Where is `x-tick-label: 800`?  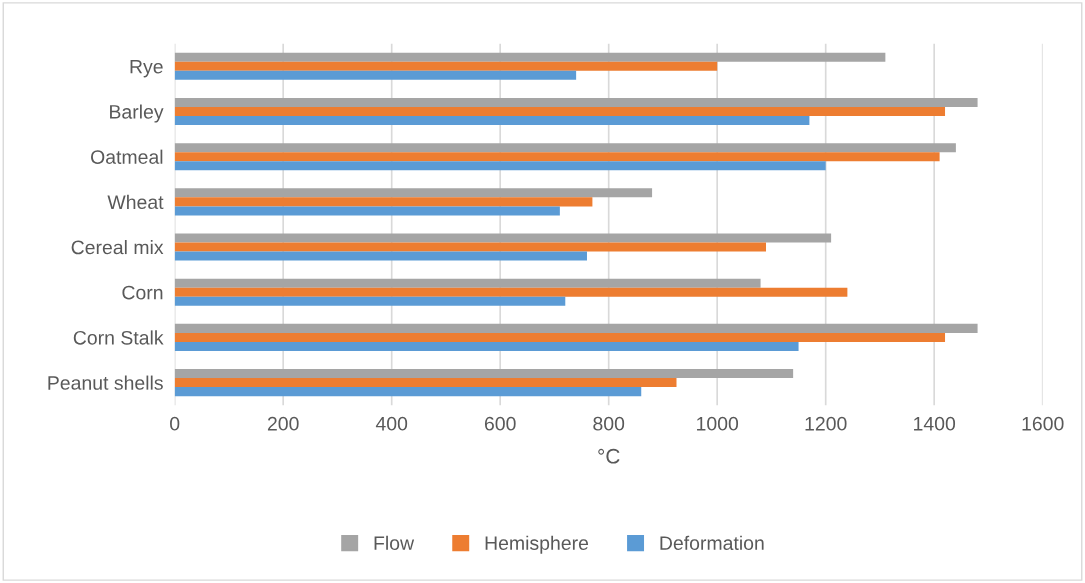 x-tick-label: 800 is located at coordinates (609, 423).